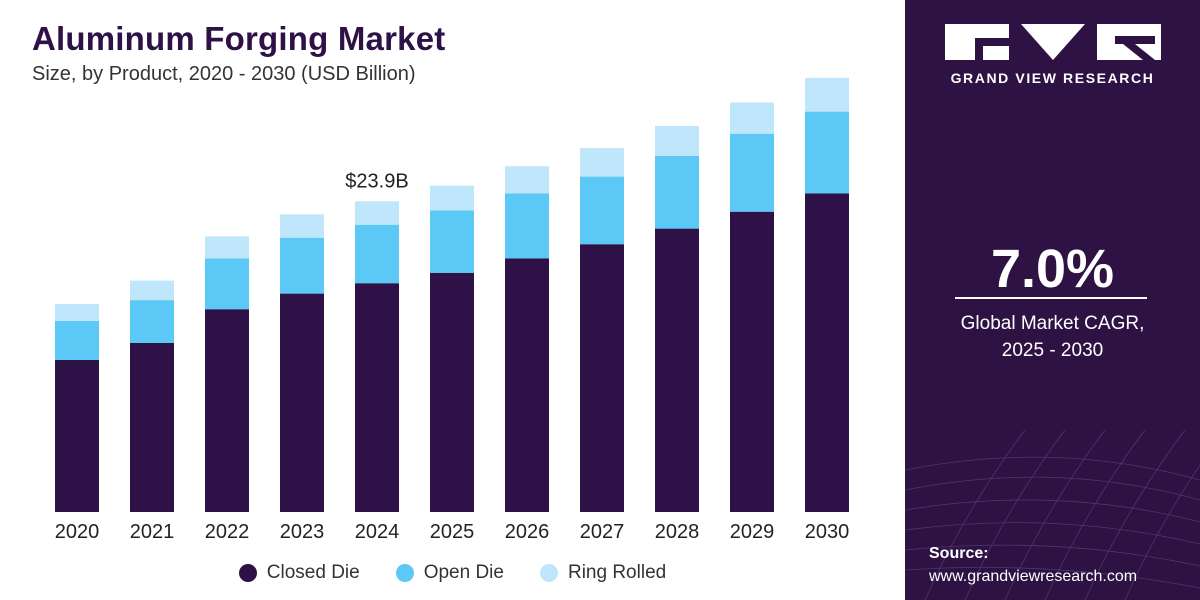 This screenshot has width=1200, height=600. What do you see at coordinates (752, 532) in the screenshot?
I see `x-tick-label-2029: 2029` at bounding box center [752, 532].